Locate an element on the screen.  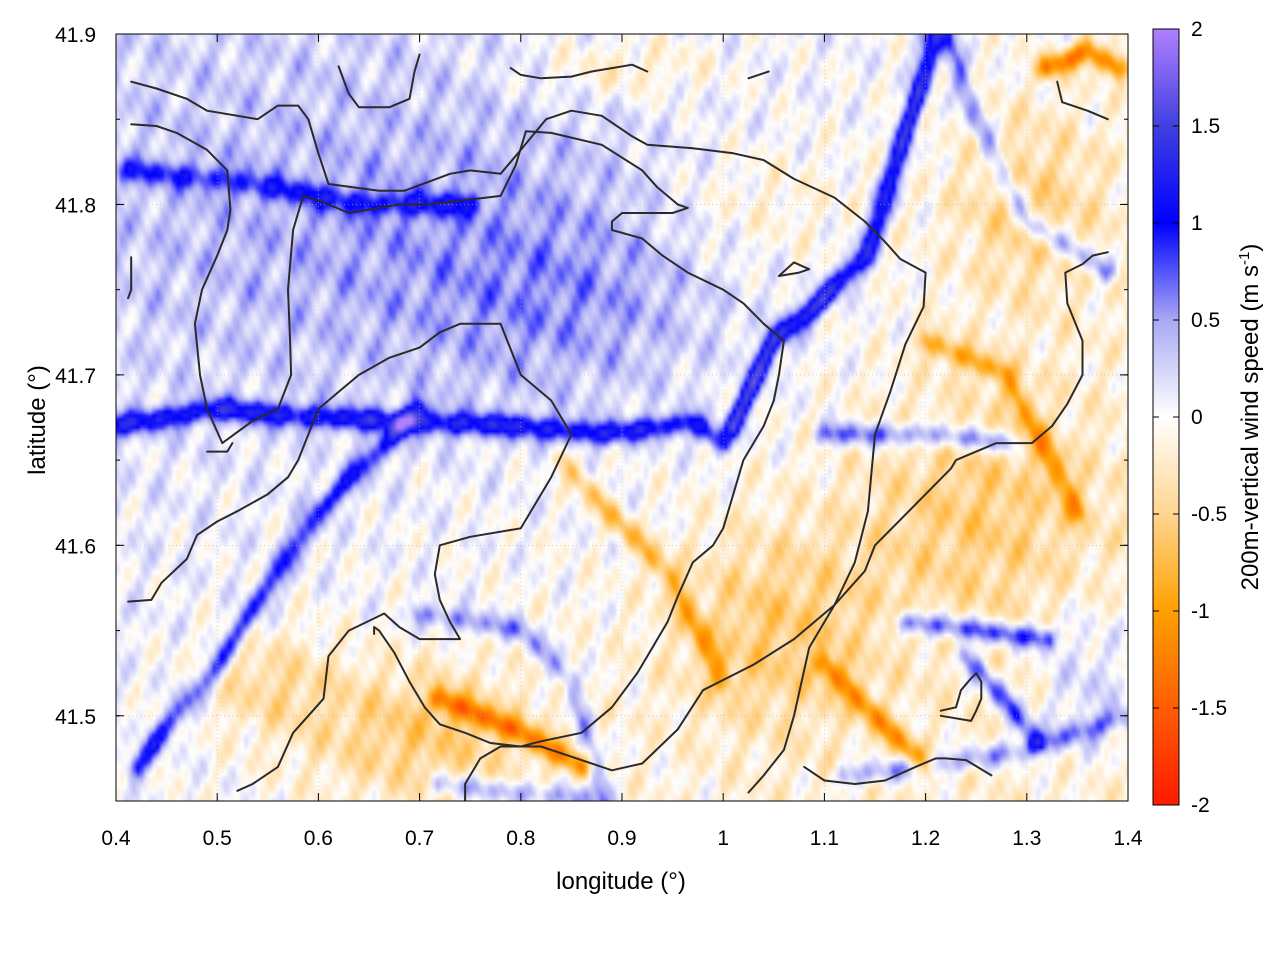
y-tick-label: 41.7 is located at coordinates (75, 376).